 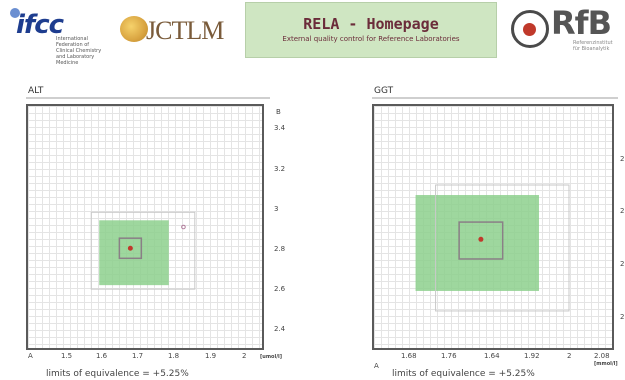 I want to click on ggt-outer-limit-box, so click(x=502, y=248).